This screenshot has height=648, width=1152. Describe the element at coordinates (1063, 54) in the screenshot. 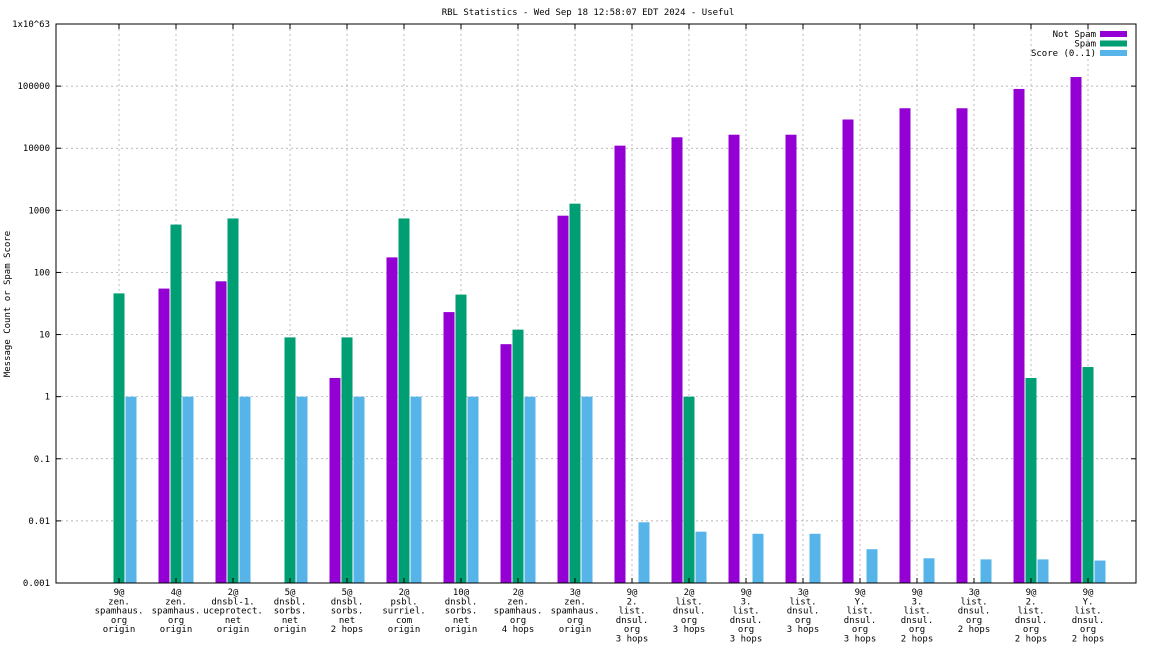

I see `legend-label: Score (0..1)` at that location.